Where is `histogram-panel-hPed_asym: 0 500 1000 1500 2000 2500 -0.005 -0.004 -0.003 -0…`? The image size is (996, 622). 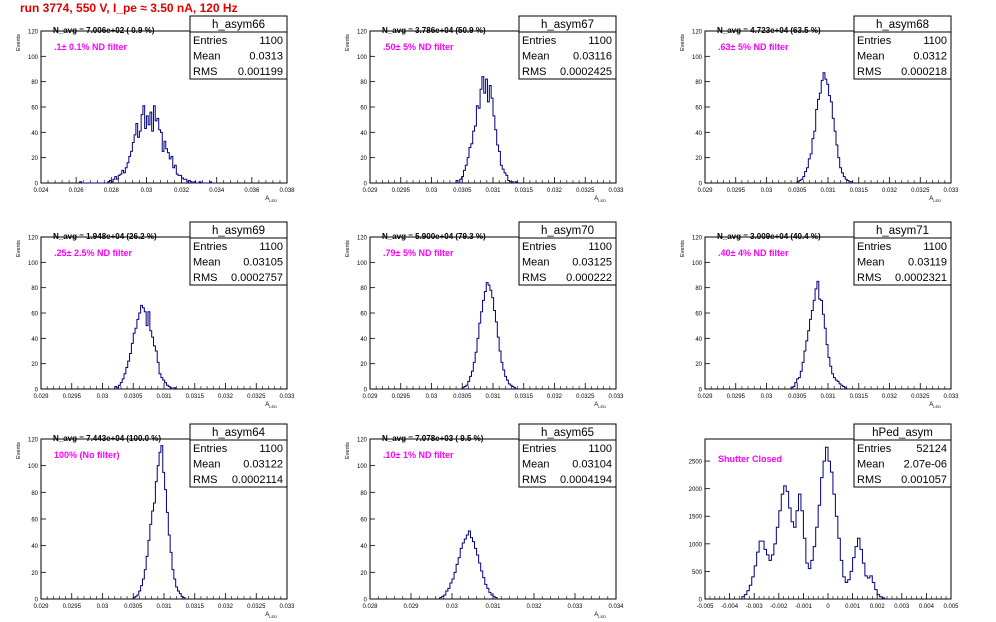 histogram-panel-hPed_asym: 0 500 1000 1500 2000 2500 -0.005 -0.004 -0.003 -0… is located at coordinates (824, 516).